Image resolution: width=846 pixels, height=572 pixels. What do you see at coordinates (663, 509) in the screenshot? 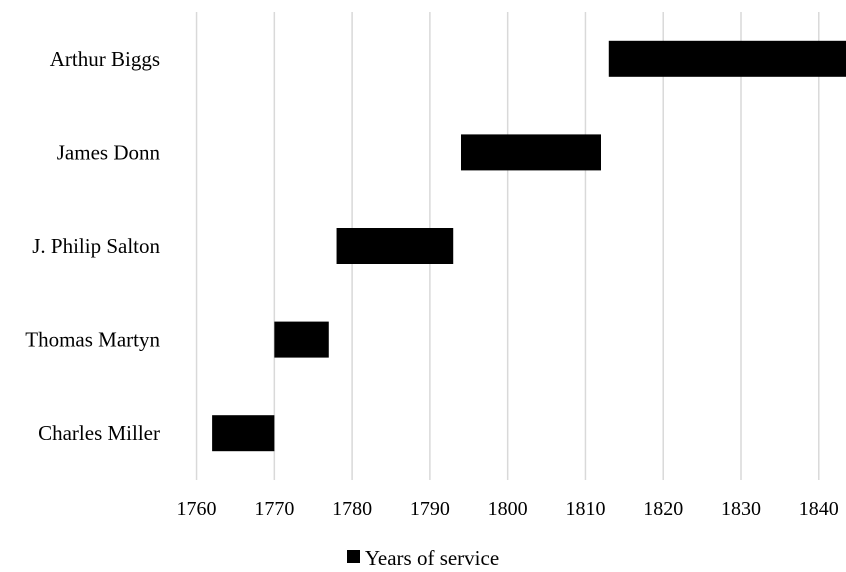
I see `x-tick-label: 1820` at bounding box center [663, 509].